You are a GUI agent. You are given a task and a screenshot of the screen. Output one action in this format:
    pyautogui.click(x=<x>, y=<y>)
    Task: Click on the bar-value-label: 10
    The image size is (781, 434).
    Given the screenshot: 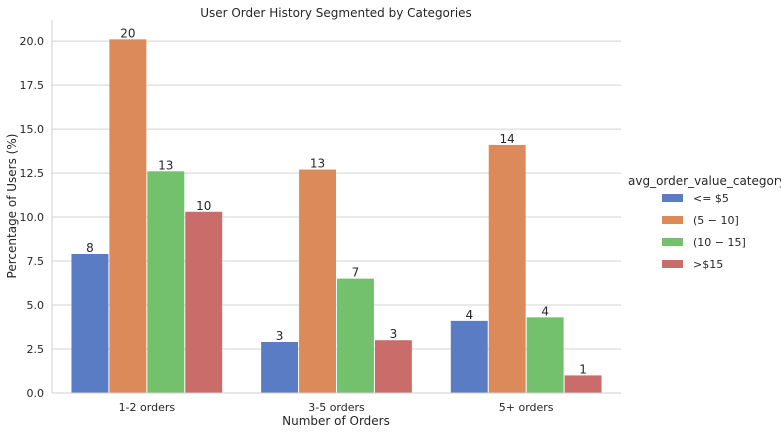 What is the action you would take?
    pyautogui.click(x=203, y=206)
    